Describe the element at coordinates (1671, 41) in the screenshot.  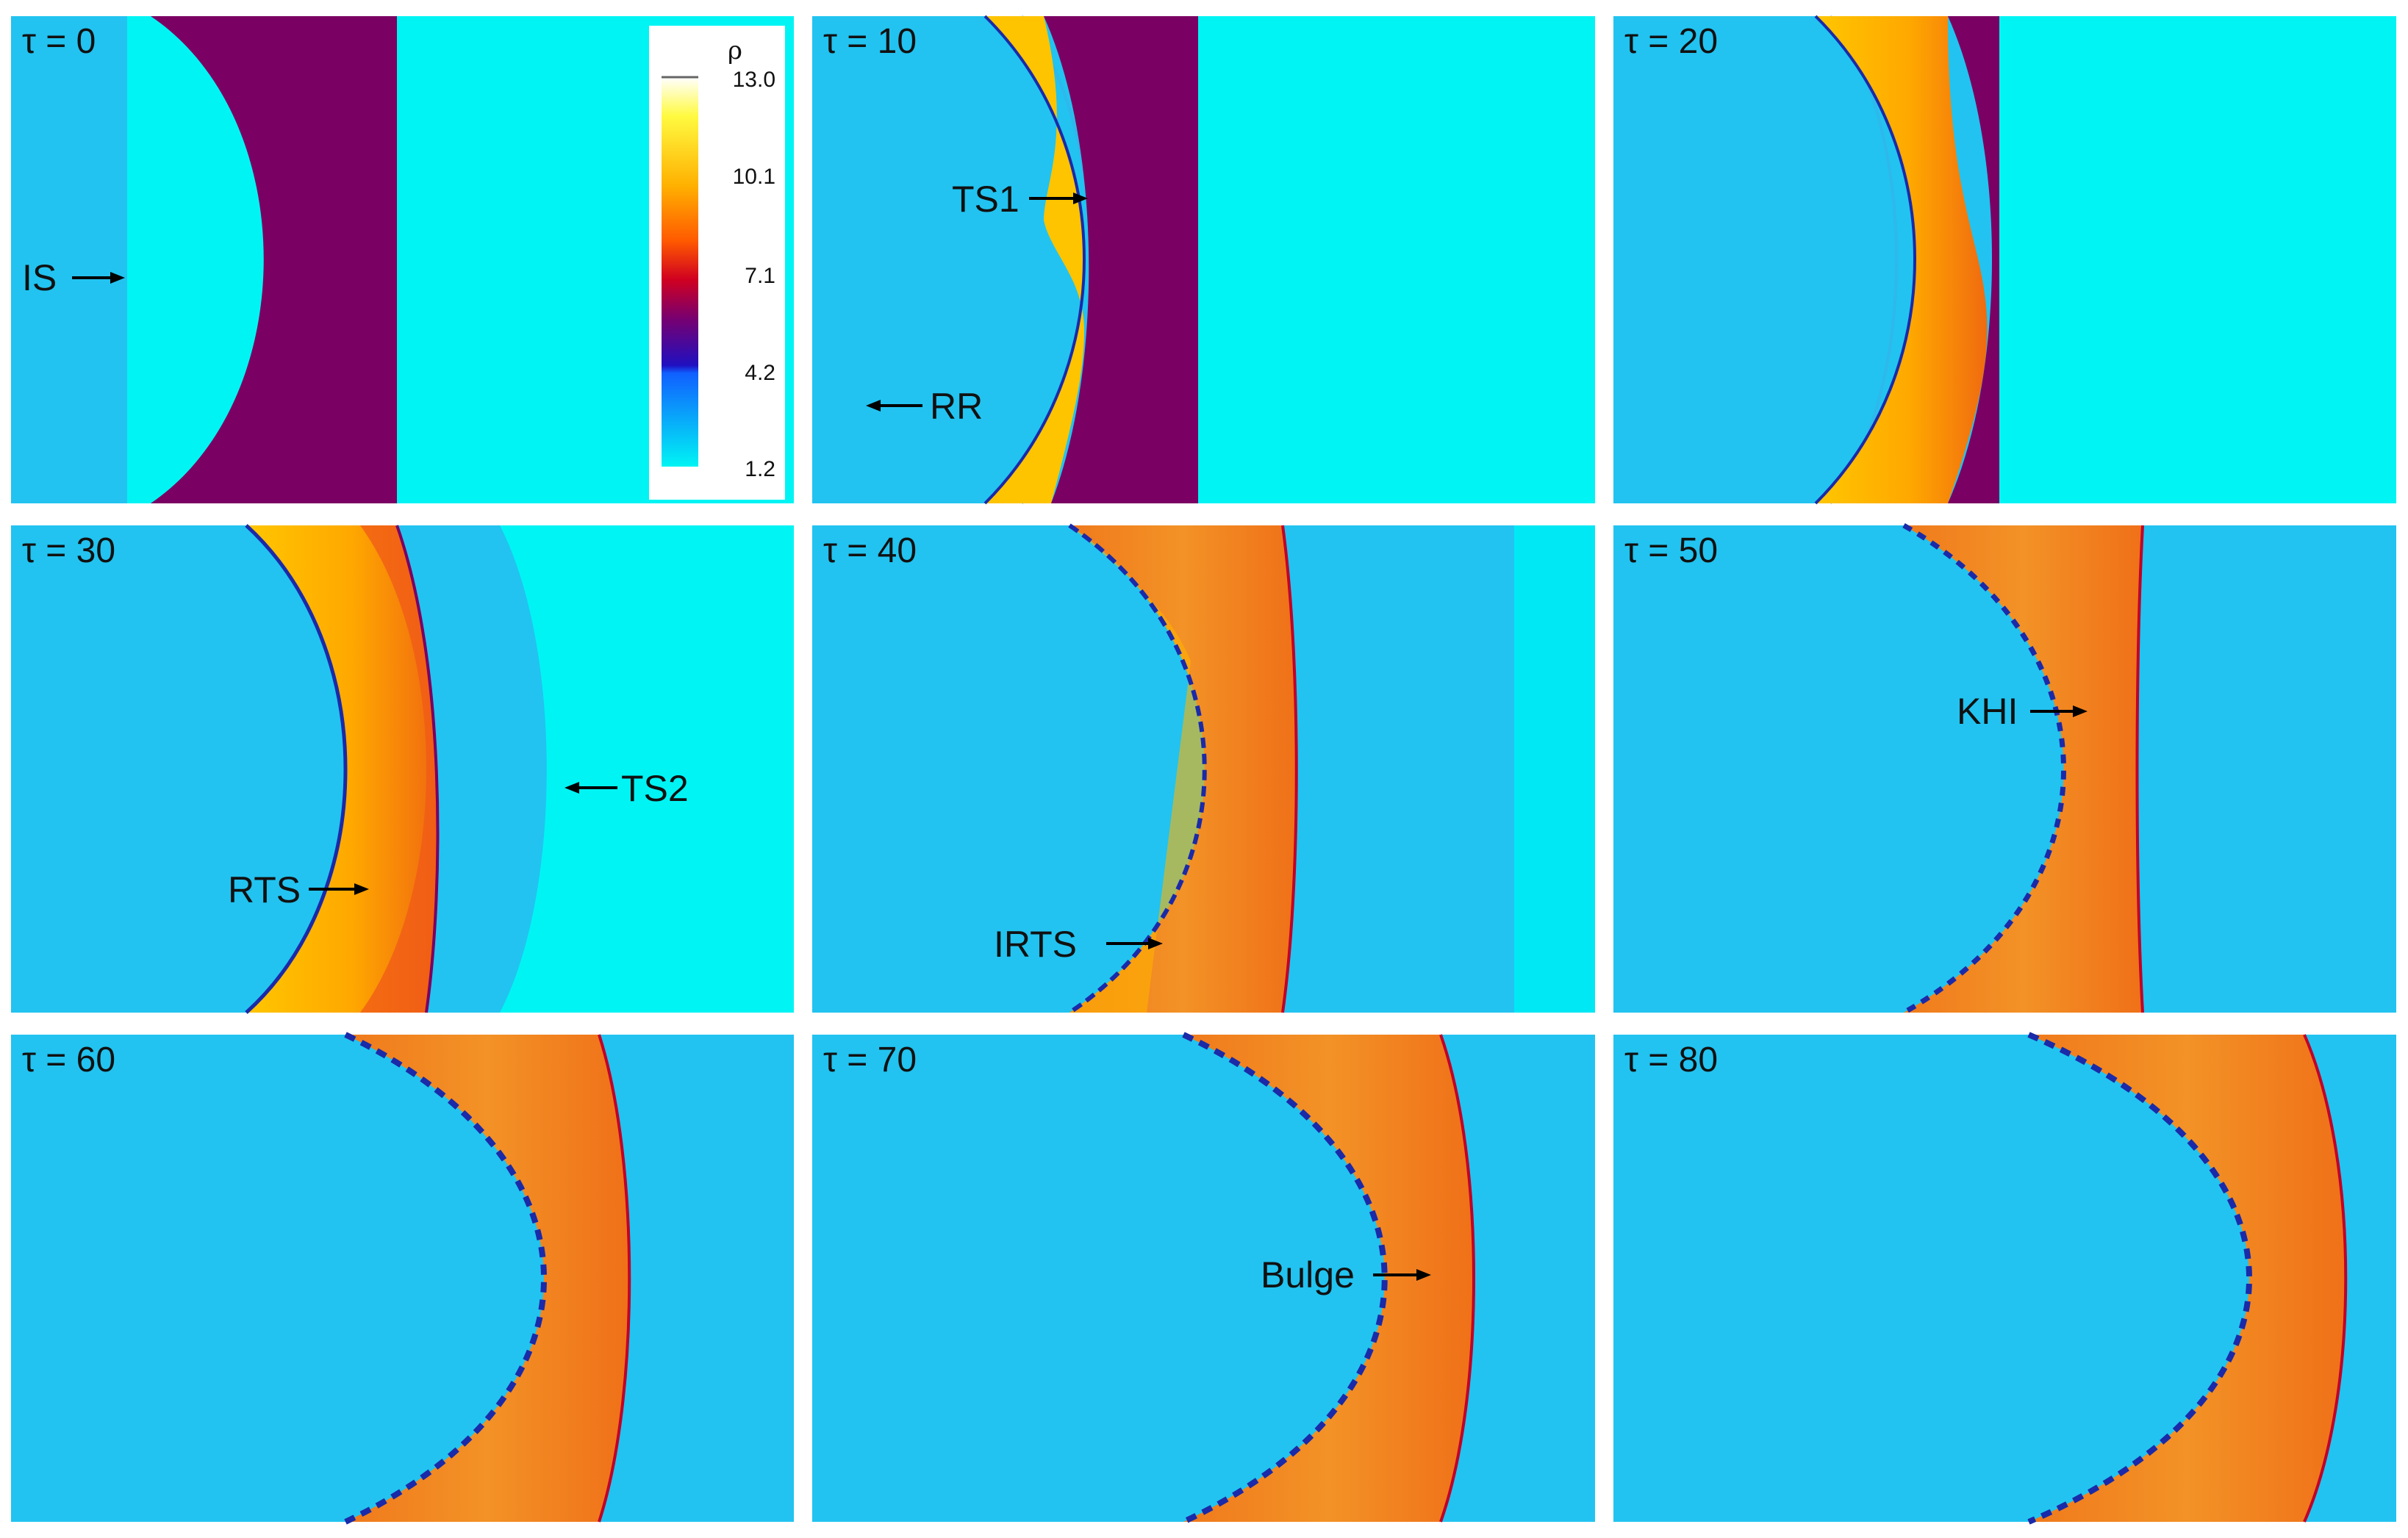
I see `panel-time-label: τ = 20` at that location.